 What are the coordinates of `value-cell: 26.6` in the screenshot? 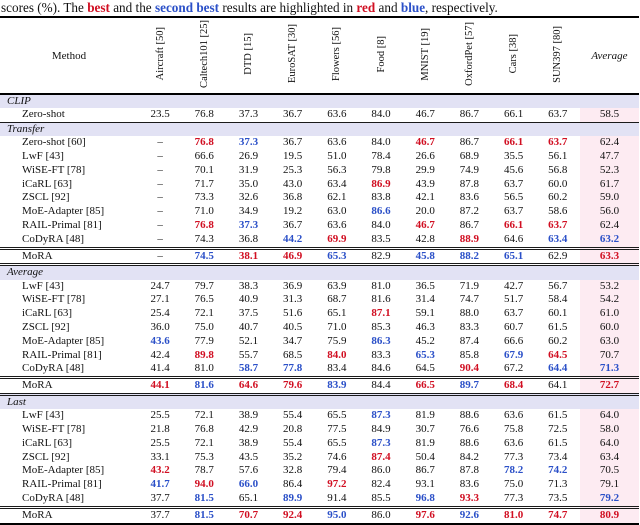 It's located at (425, 156).